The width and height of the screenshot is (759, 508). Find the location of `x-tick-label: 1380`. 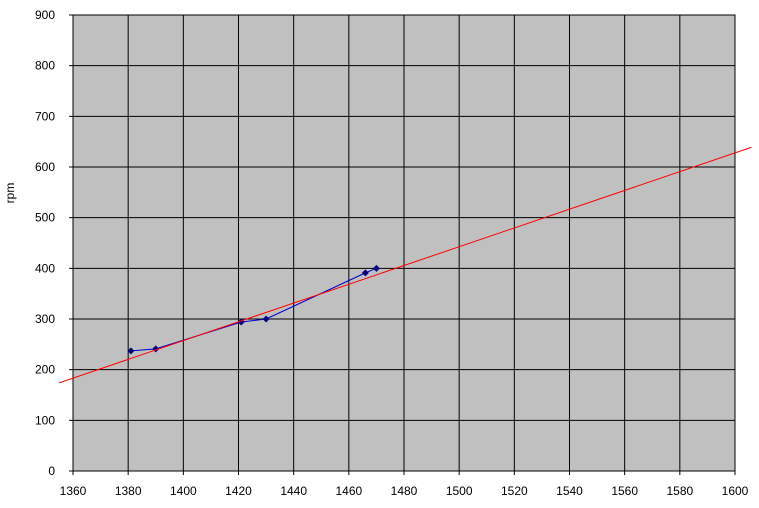

x-tick-label: 1380 is located at coordinates (128, 491).